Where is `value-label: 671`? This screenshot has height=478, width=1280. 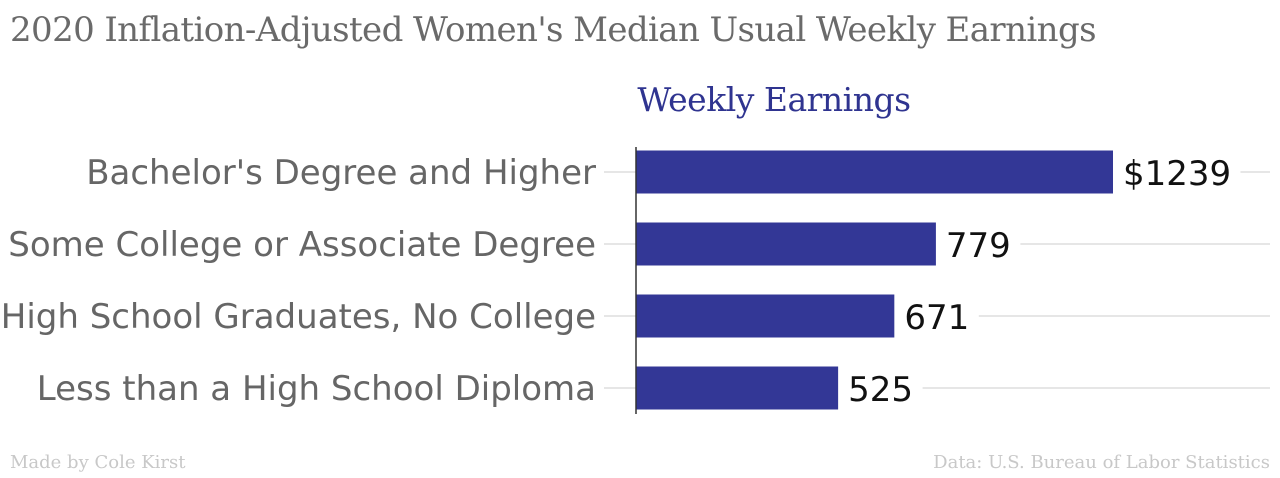 value-label: 671 is located at coordinates (936, 318).